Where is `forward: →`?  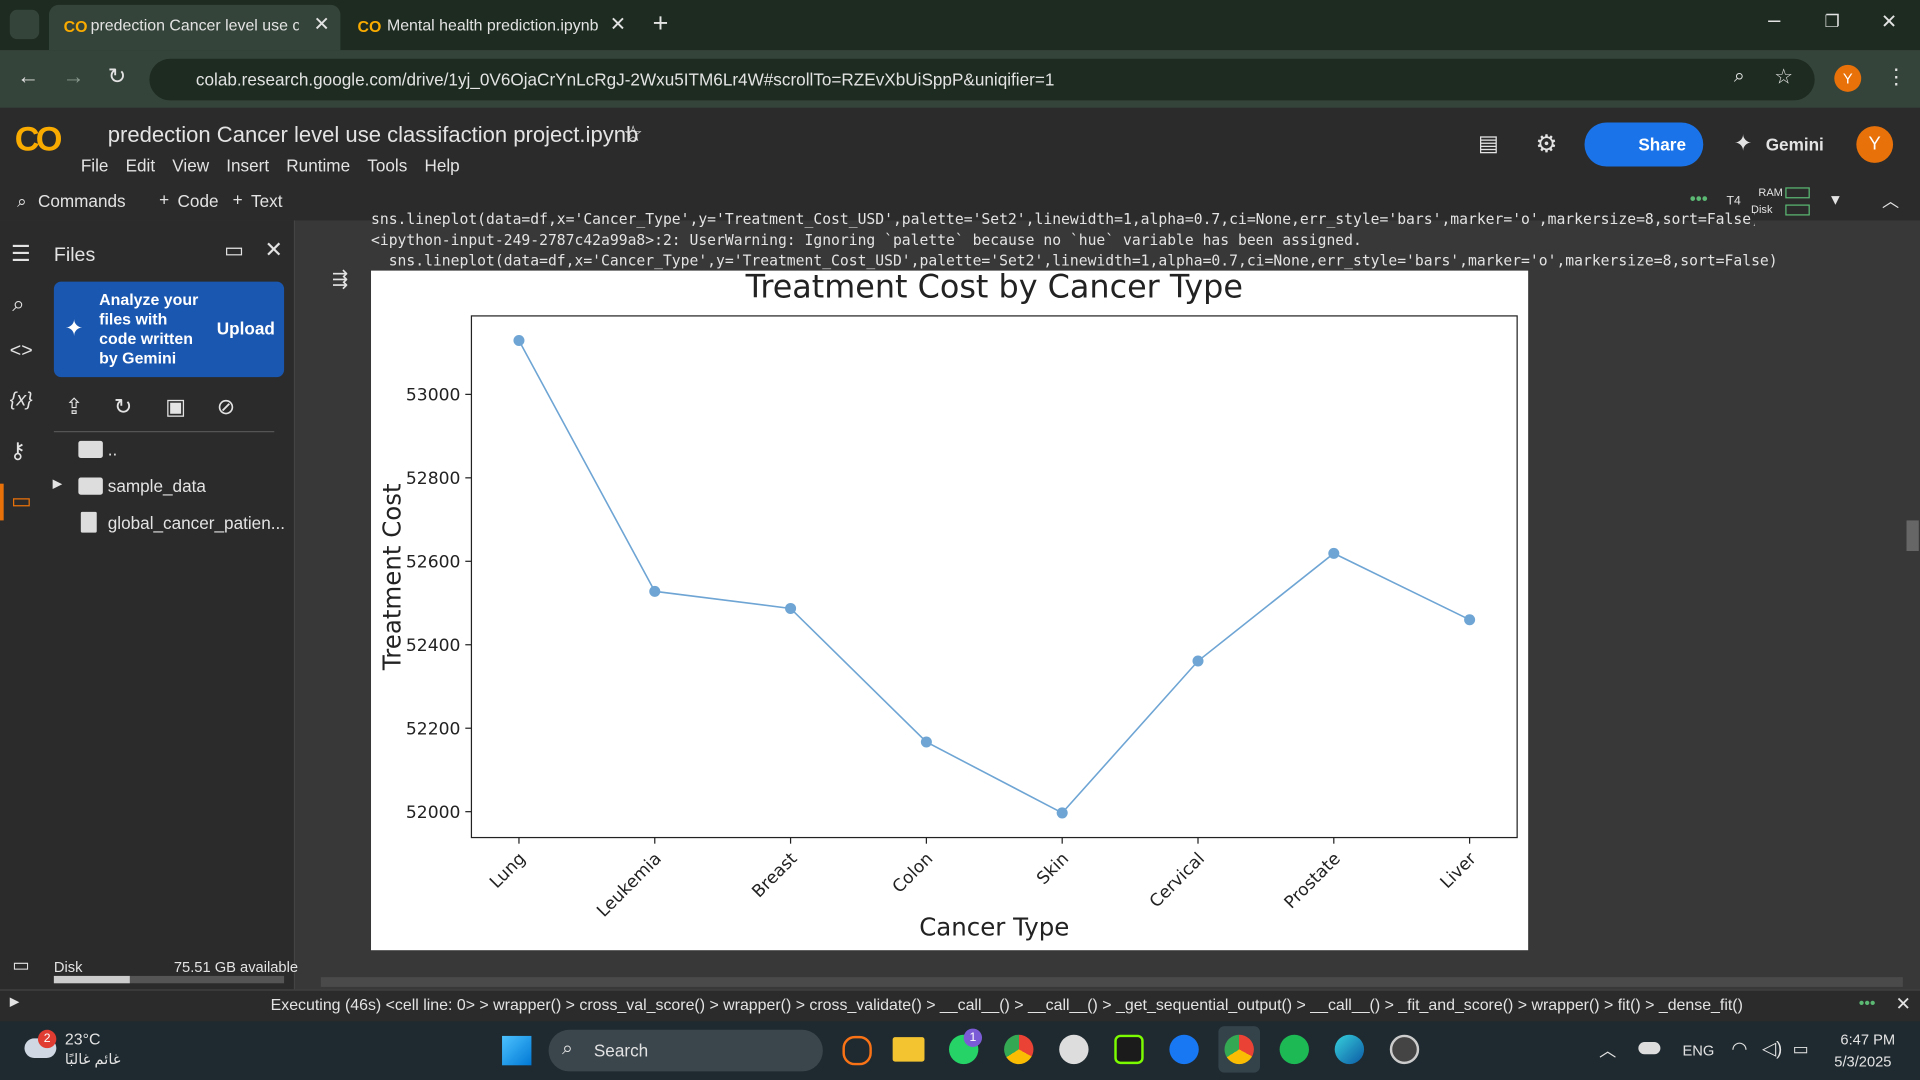 forward: → is located at coordinates (73, 76).